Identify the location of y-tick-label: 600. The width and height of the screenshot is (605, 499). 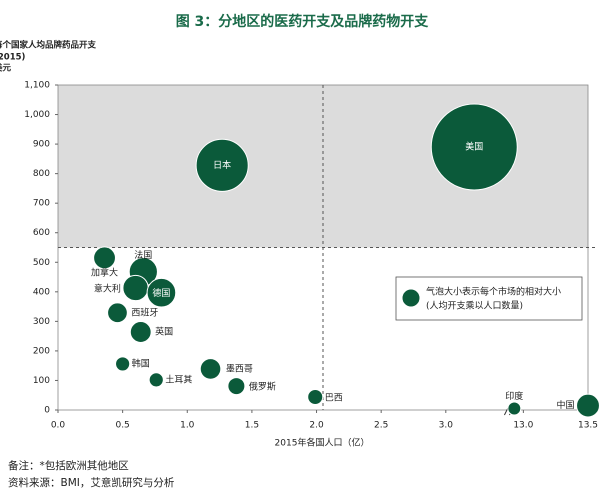
(41, 233).